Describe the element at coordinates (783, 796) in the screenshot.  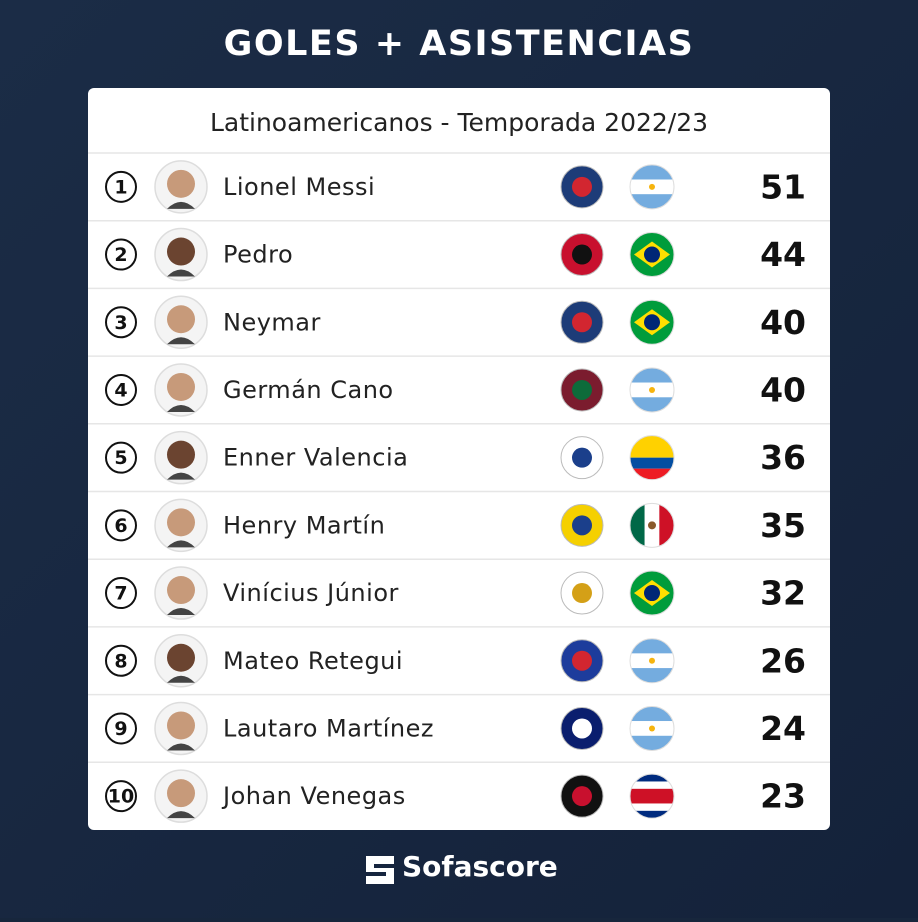
I see `total: 23` at that location.